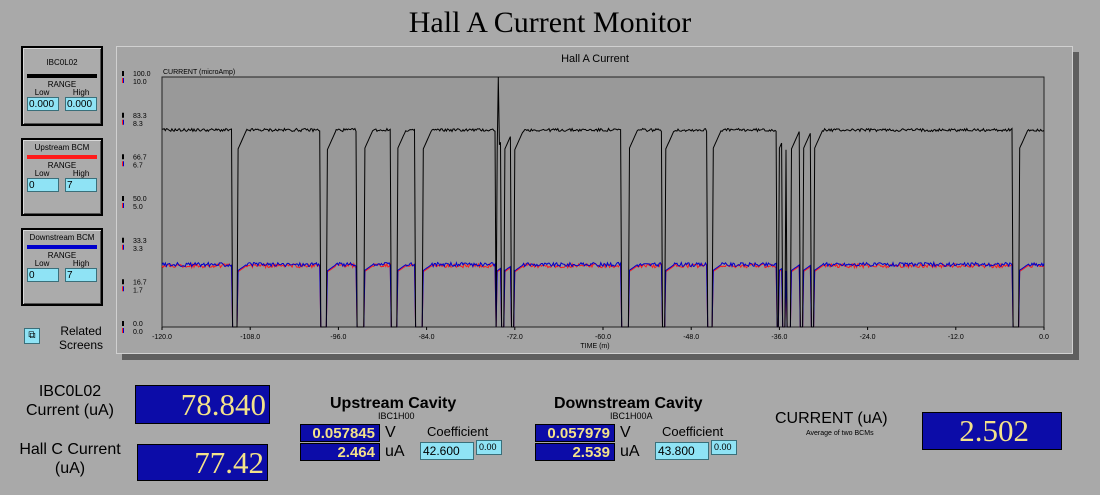 The image size is (1100, 495). I want to click on downstream-cavity-id: IBC1H00A, so click(631, 416).